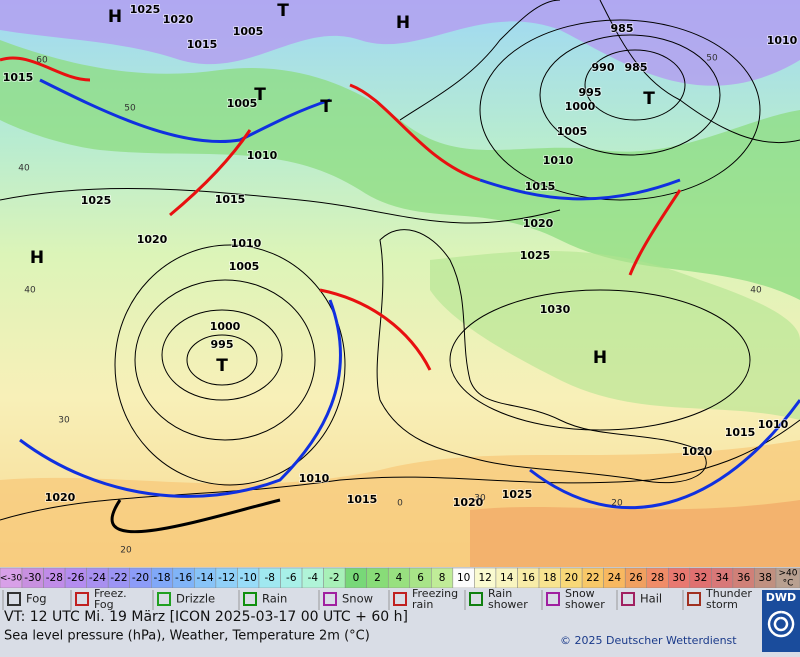 Image resolution: width=800 pixels, height=657 pixels. I want to click on scale-tick-label: 0, so click(356, 578).